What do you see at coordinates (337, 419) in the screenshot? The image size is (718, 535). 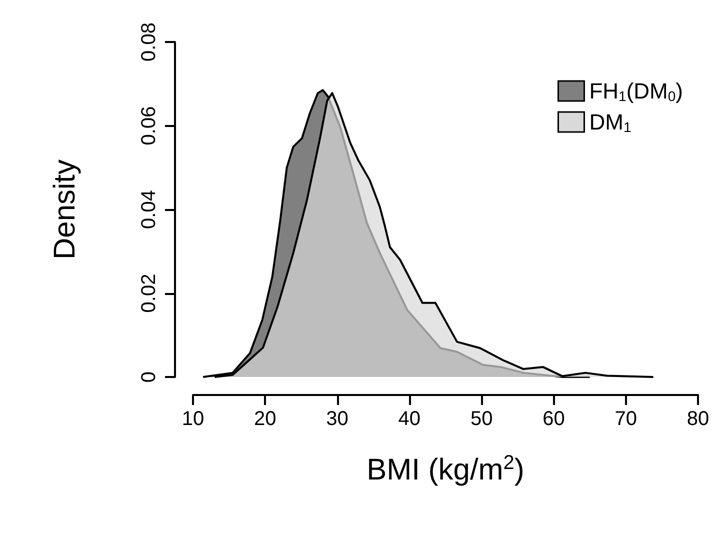 I see `x-tick-label: 30` at bounding box center [337, 419].